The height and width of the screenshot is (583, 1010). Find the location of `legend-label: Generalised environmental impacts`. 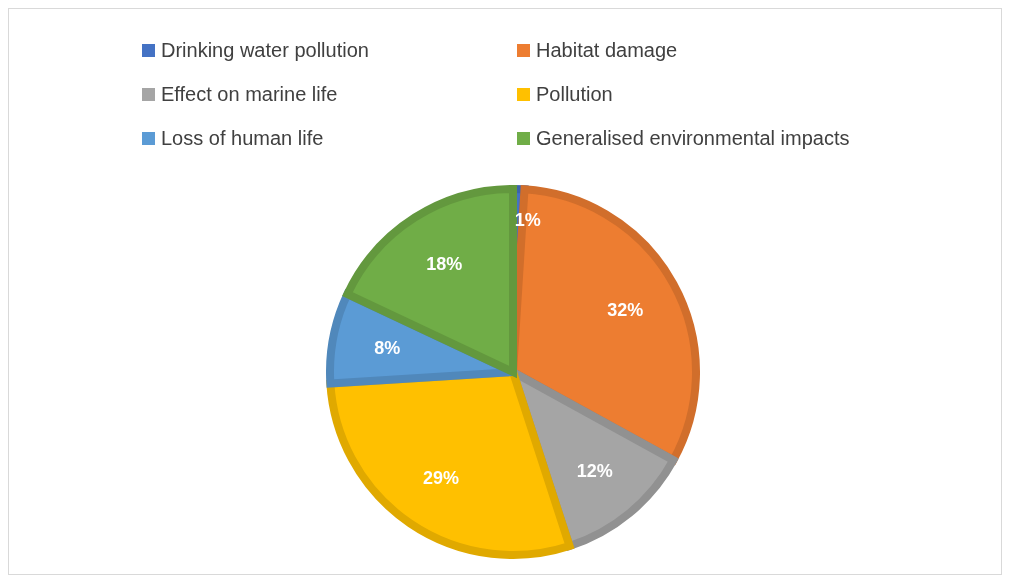

legend-label: Generalised environmental impacts is located at coordinates (693, 138).